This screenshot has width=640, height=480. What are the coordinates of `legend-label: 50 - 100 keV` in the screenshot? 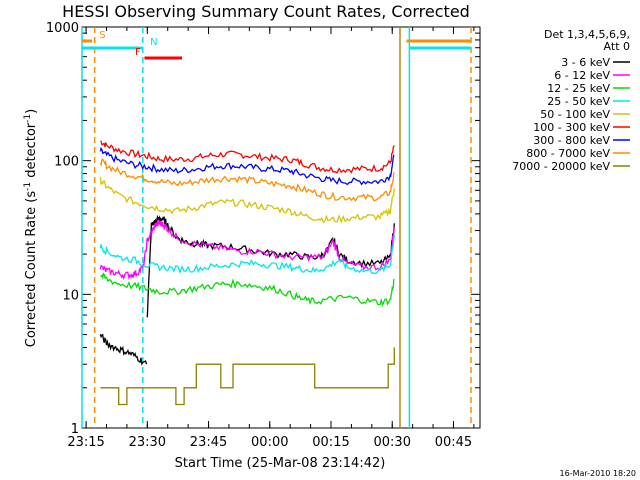 It's located at (575, 114).